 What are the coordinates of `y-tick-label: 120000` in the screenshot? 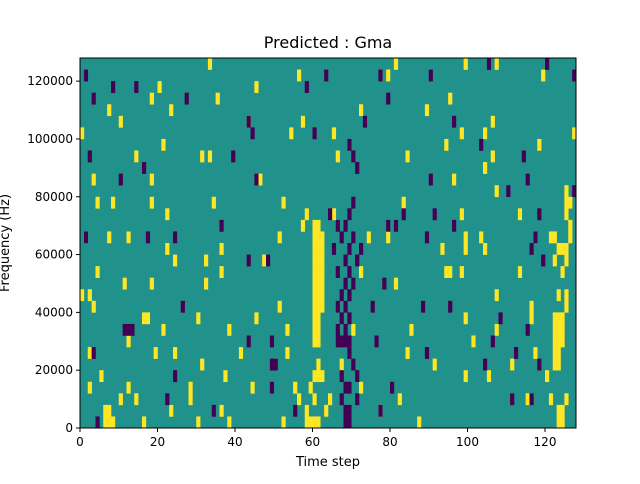 It's located at (50, 81).